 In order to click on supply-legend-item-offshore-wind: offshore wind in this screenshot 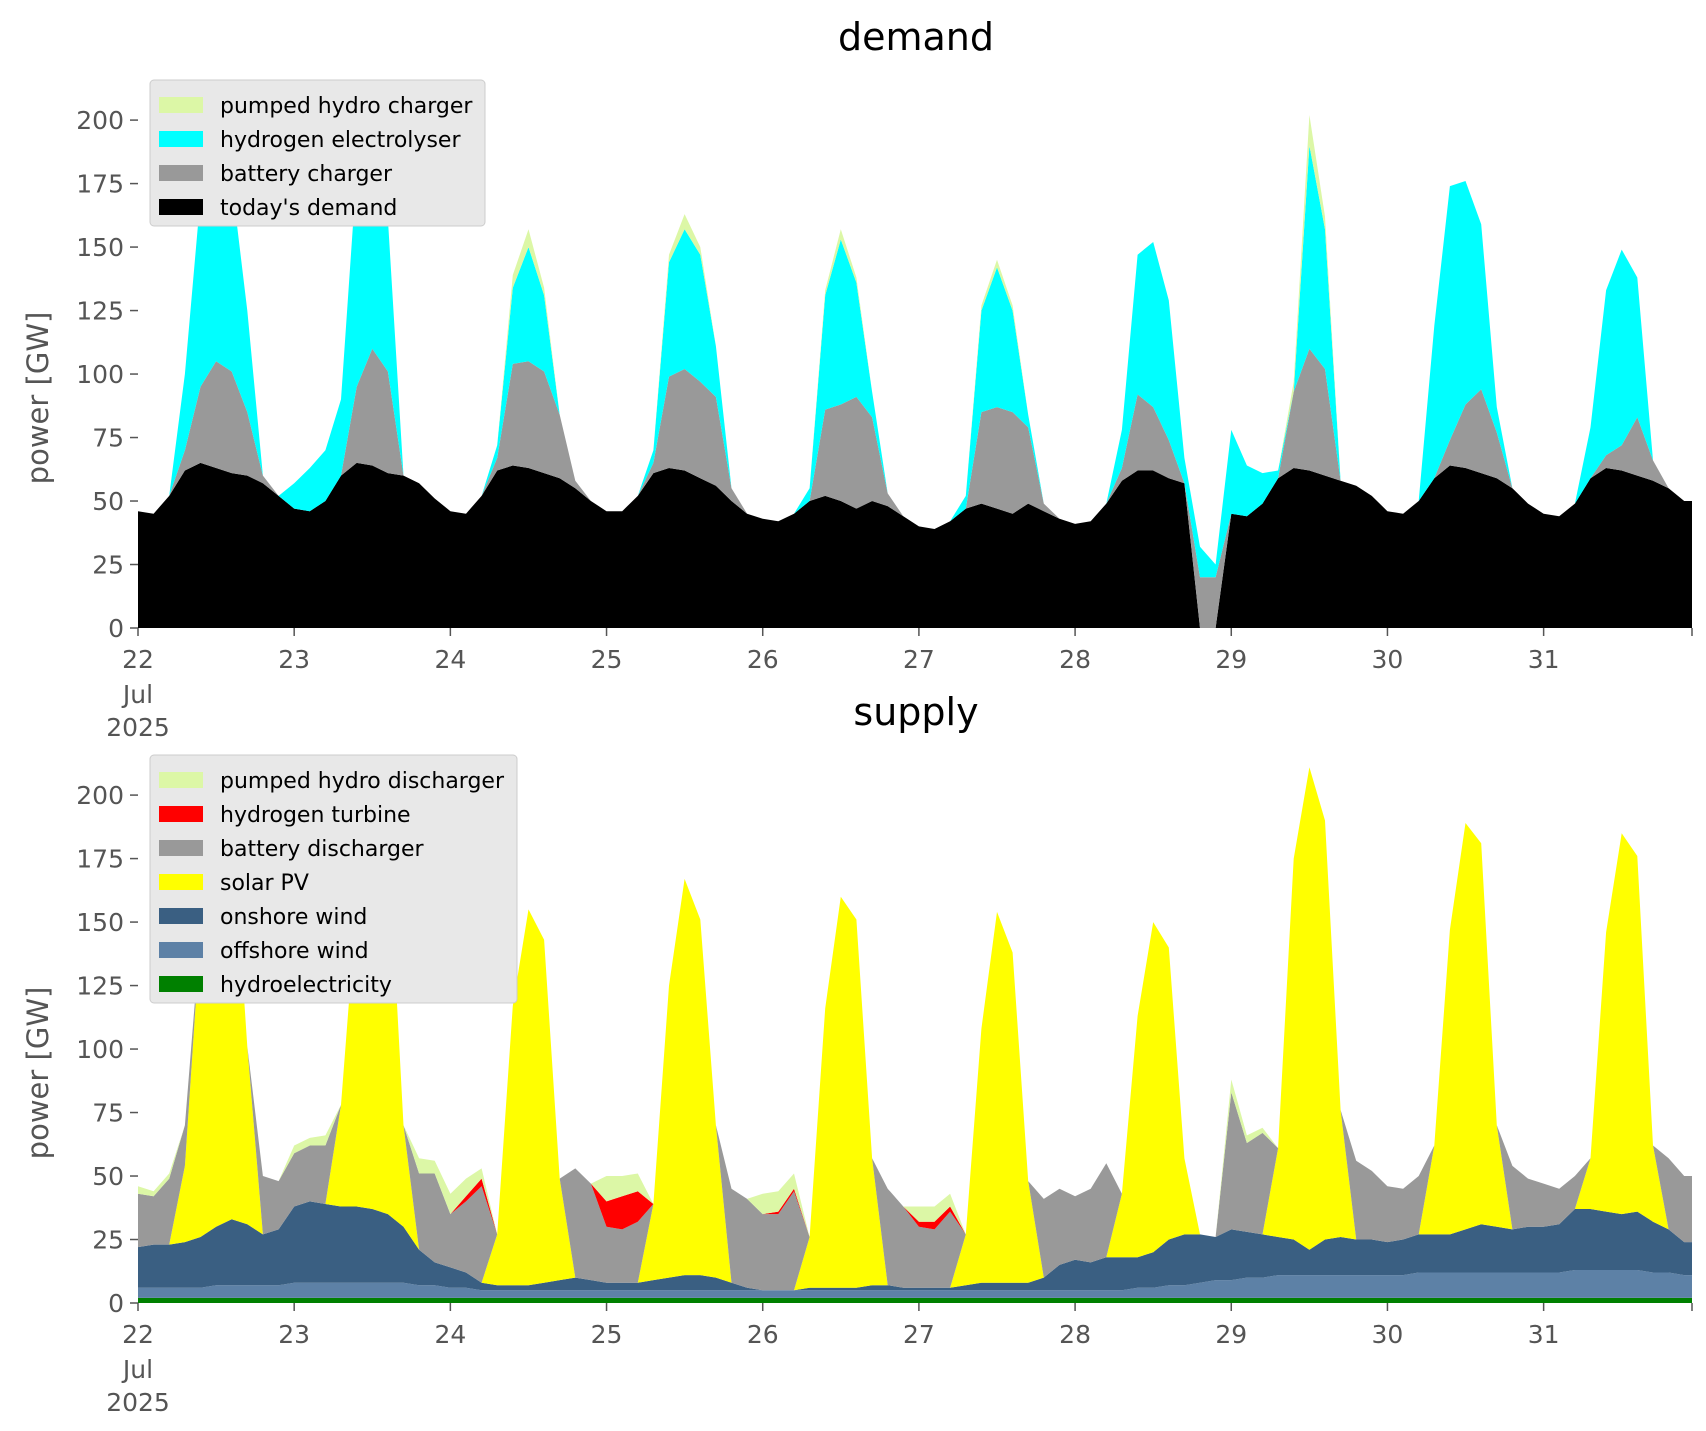, I will do `click(264, 951)`.